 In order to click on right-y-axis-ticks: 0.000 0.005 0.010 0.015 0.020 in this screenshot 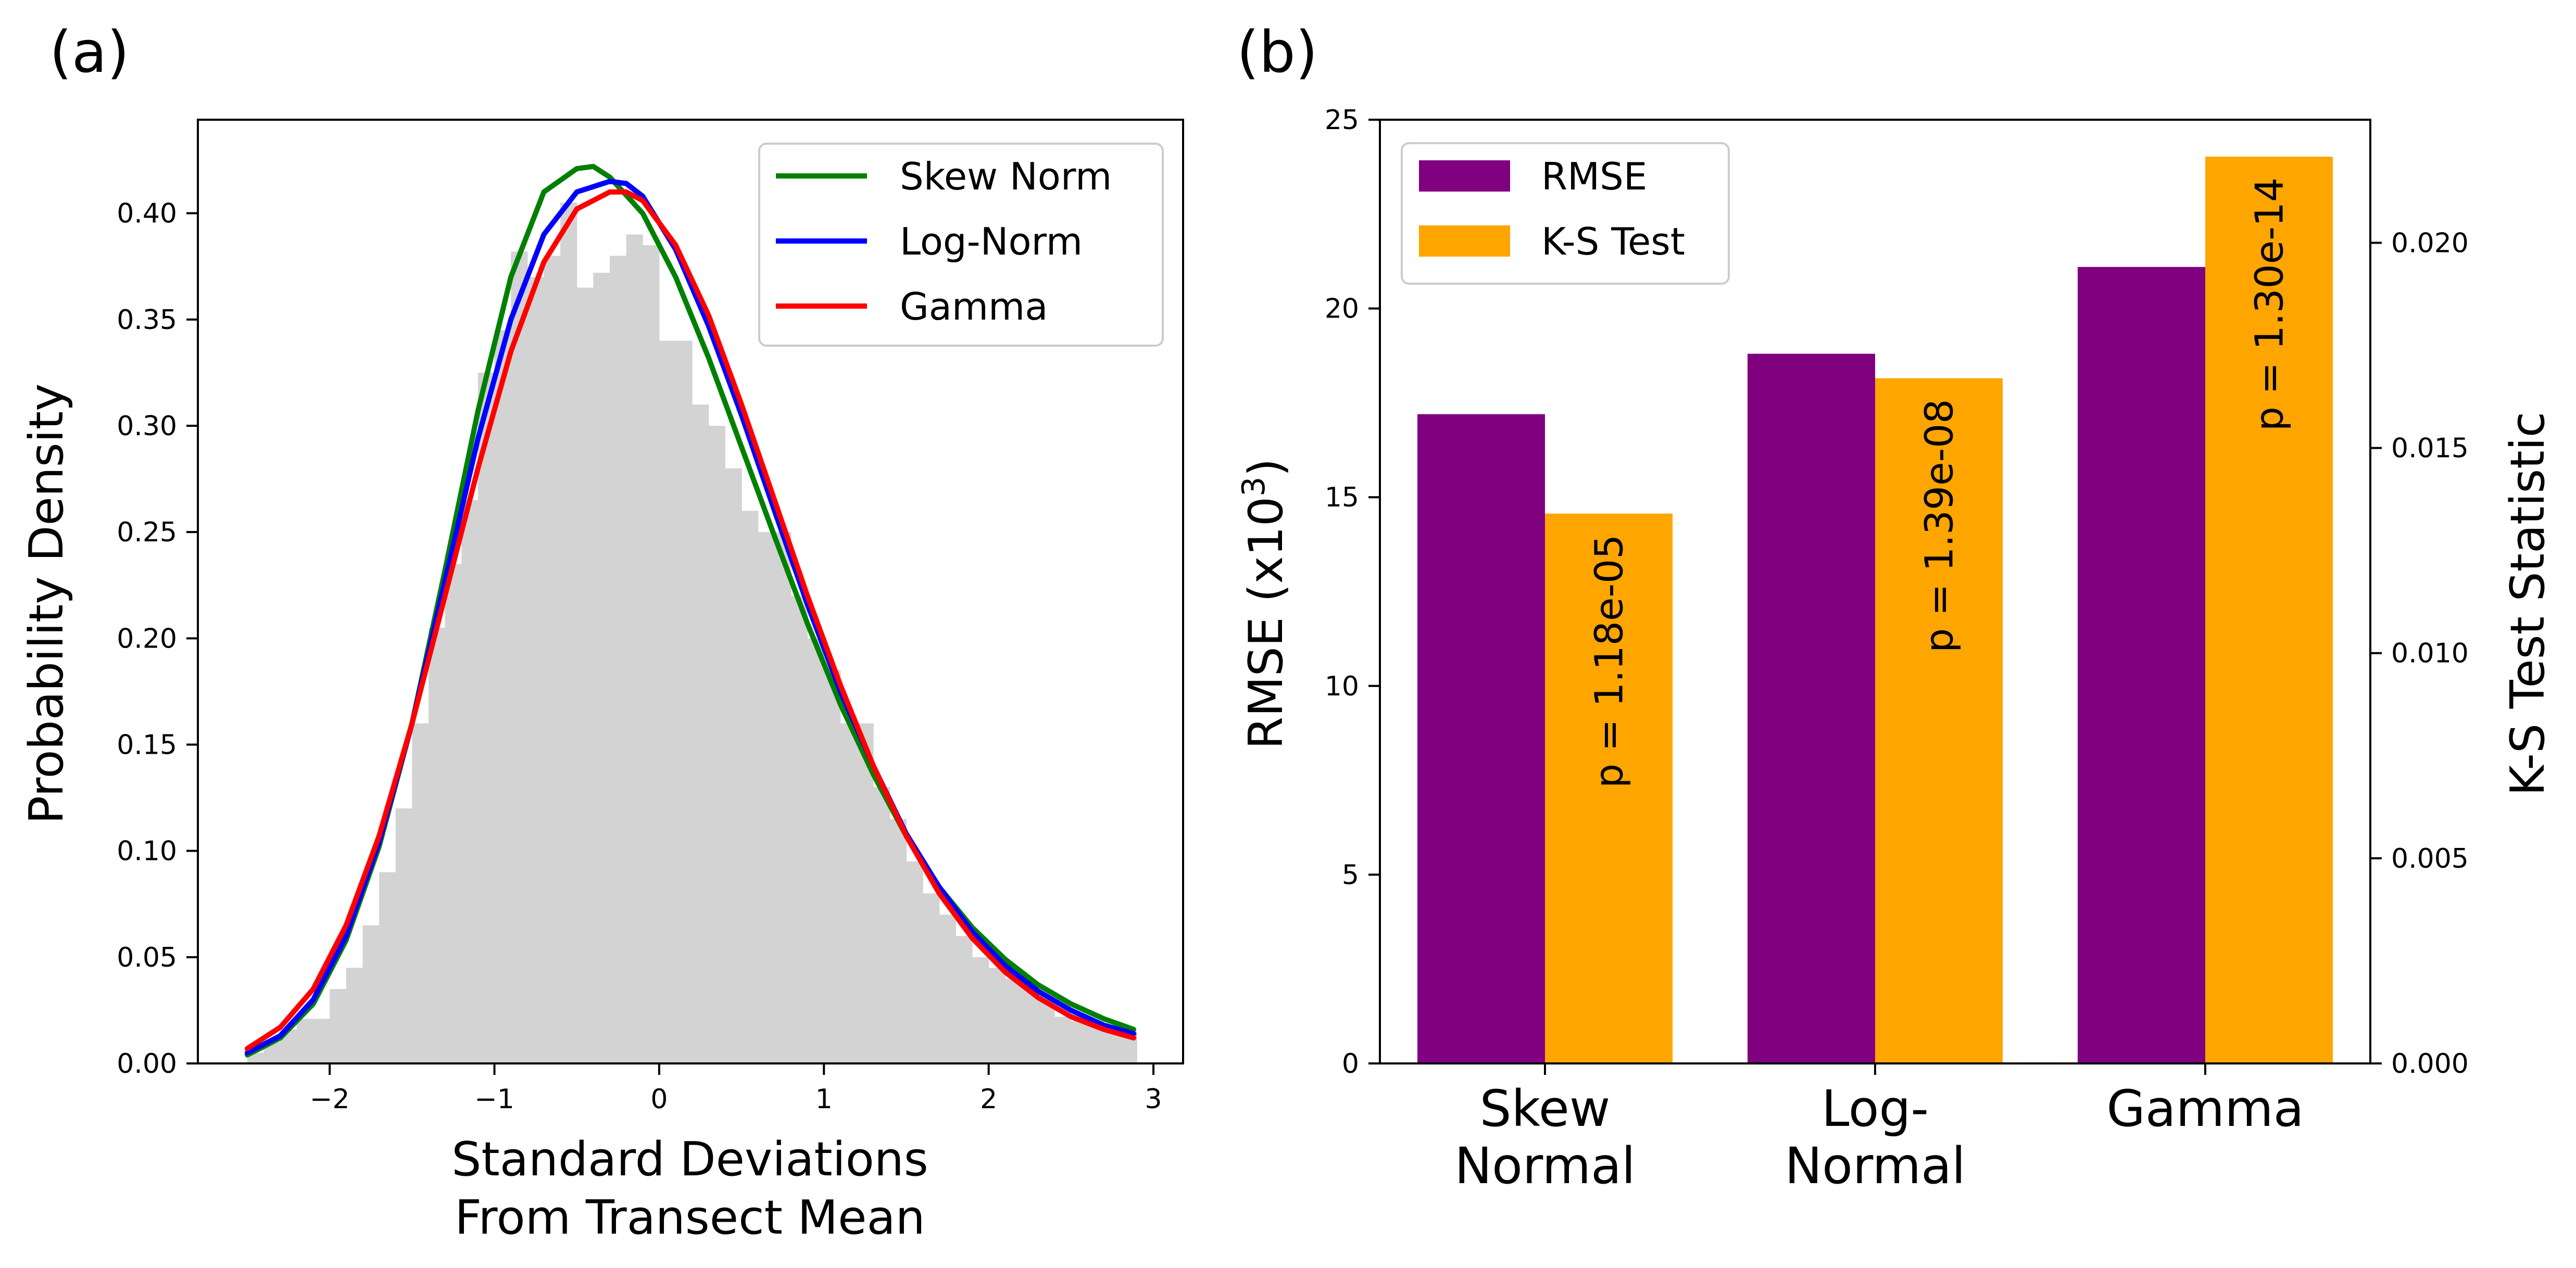, I will do `click(2419, 653)`.